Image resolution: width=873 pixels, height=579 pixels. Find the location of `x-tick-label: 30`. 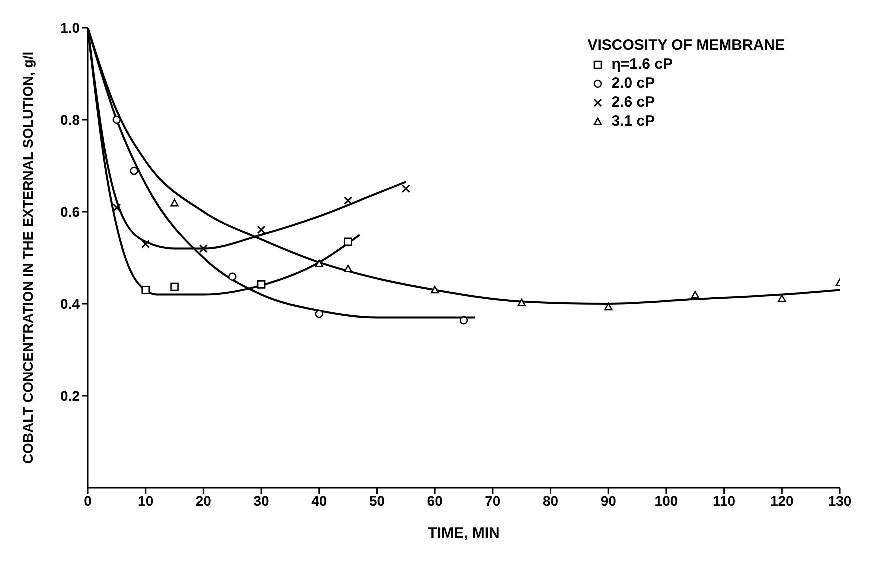

x-tick-label: 30 is located at coordinates (262, 500).